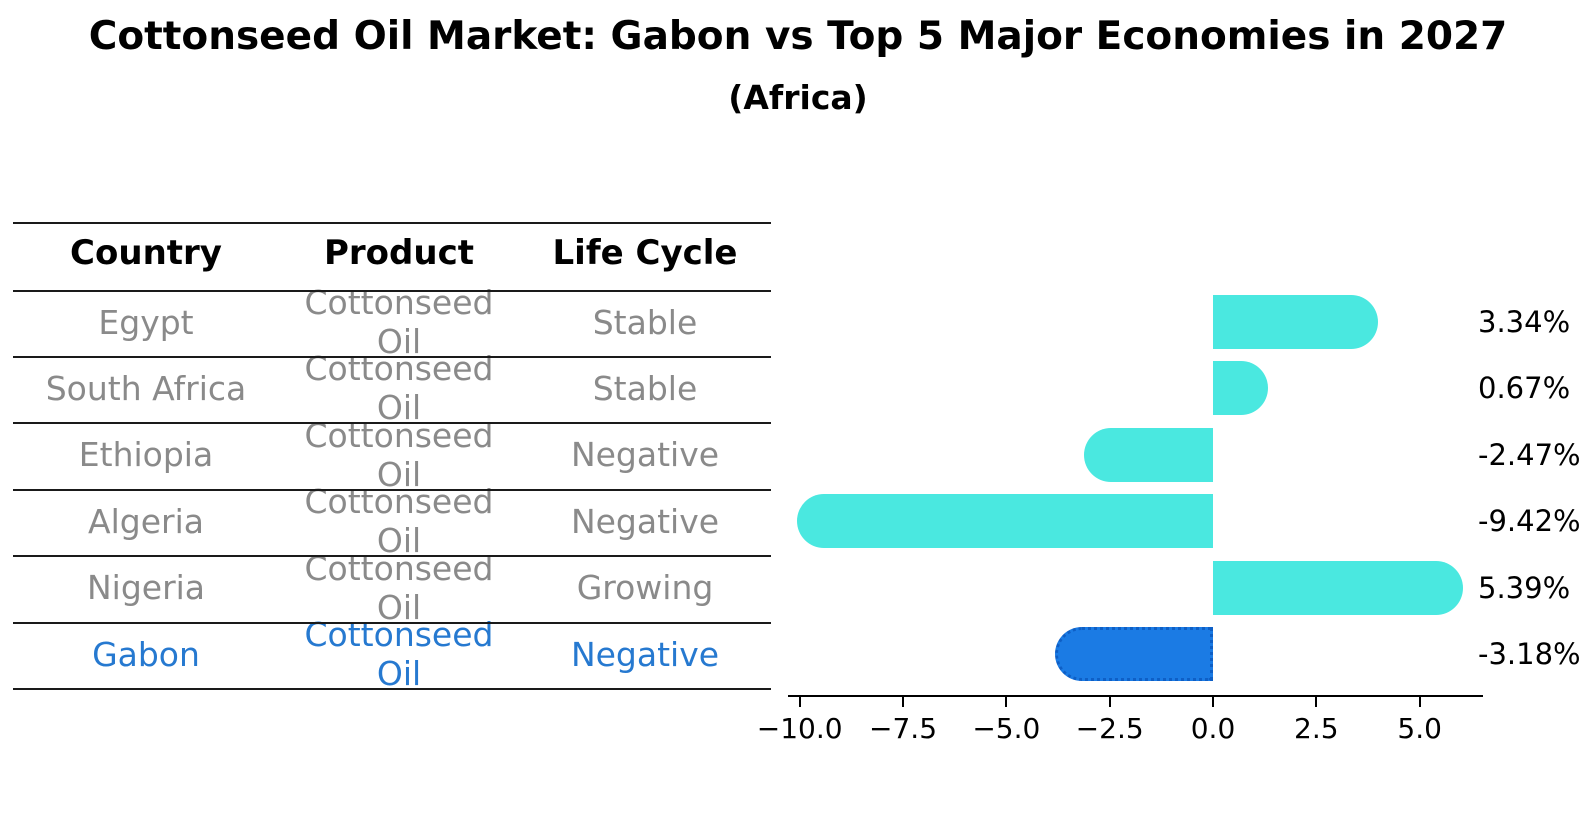  Describe the element at coordinates (1148, 454) in the screenshot. I see `bar-ethiopia` at that location.